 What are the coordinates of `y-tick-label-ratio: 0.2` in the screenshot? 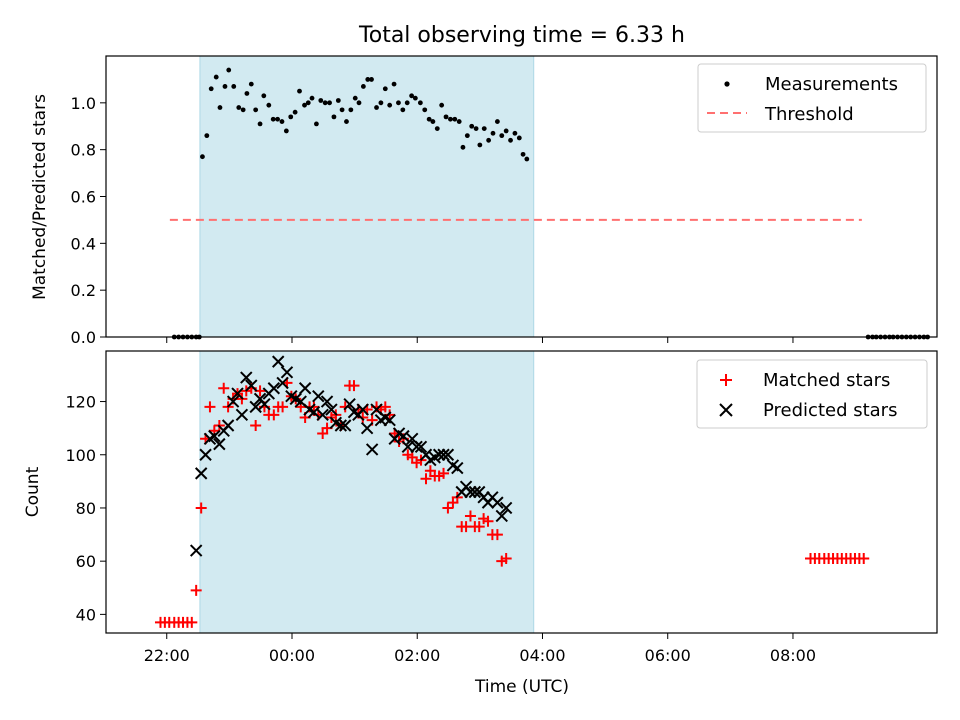 It's located at (83, 290).